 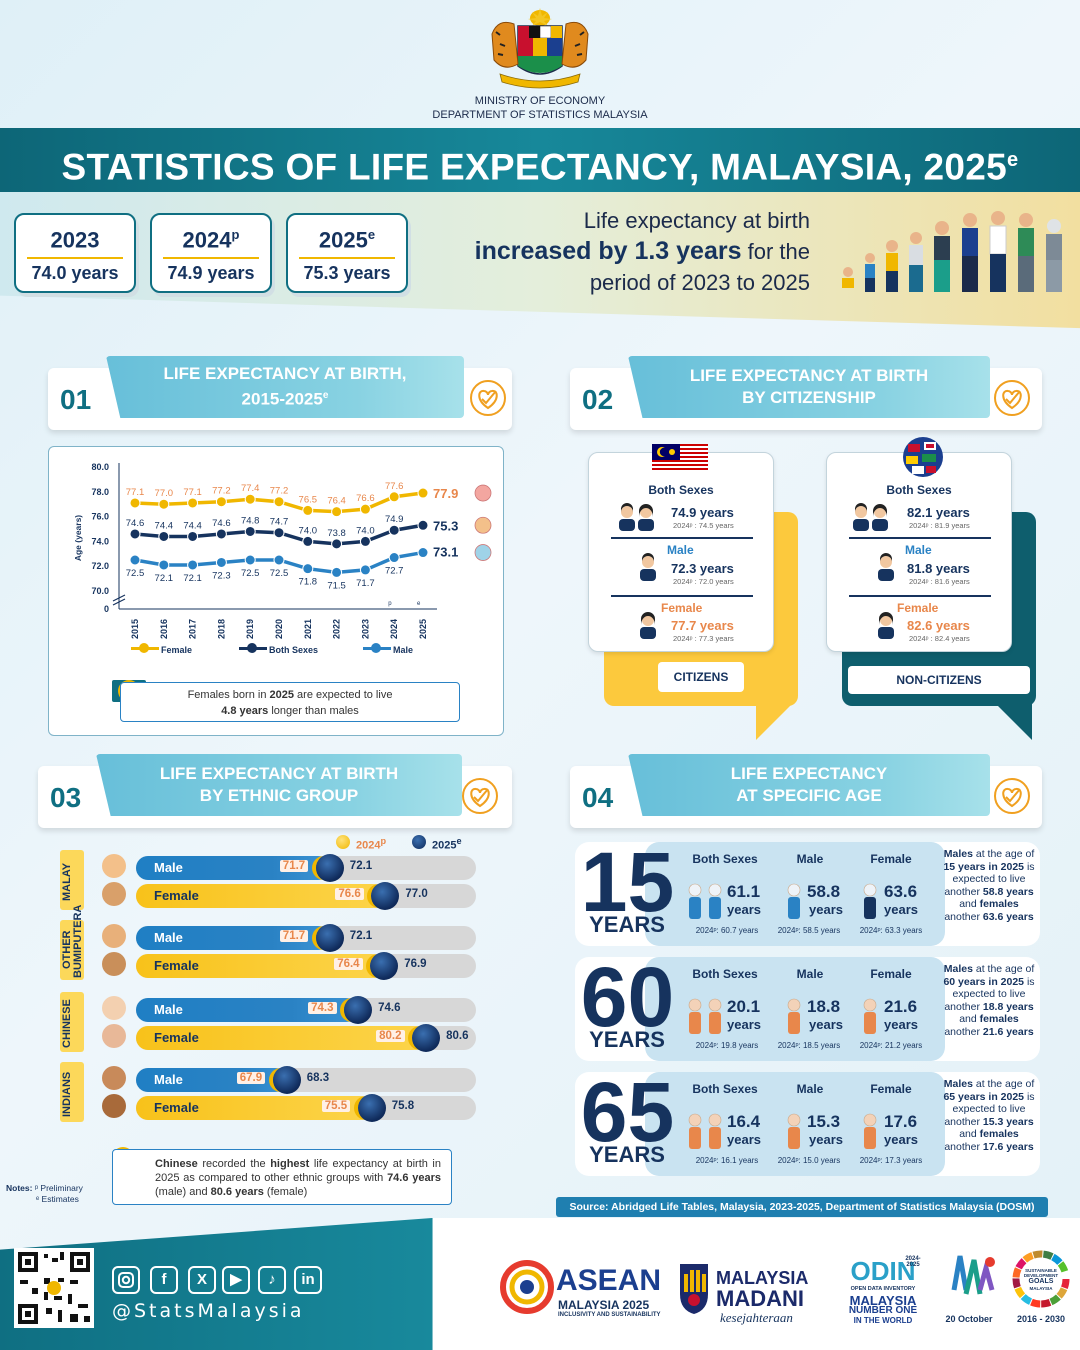 I want to click on section-title-line-2: BY CITIZENSHIP, so click(x=809, y=397).